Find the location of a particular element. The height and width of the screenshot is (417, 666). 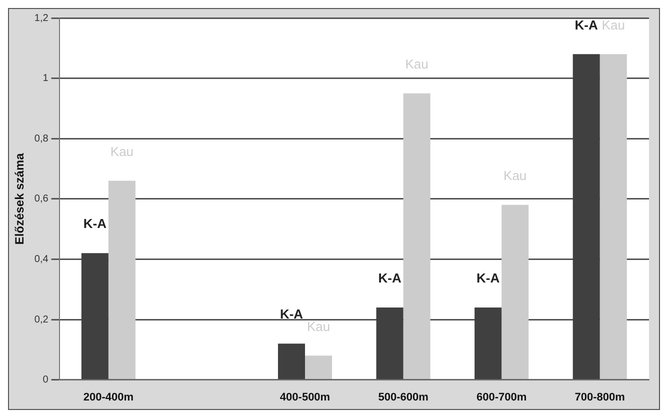

y-tick-label: 0,6 is located at coordinates (41, 199).